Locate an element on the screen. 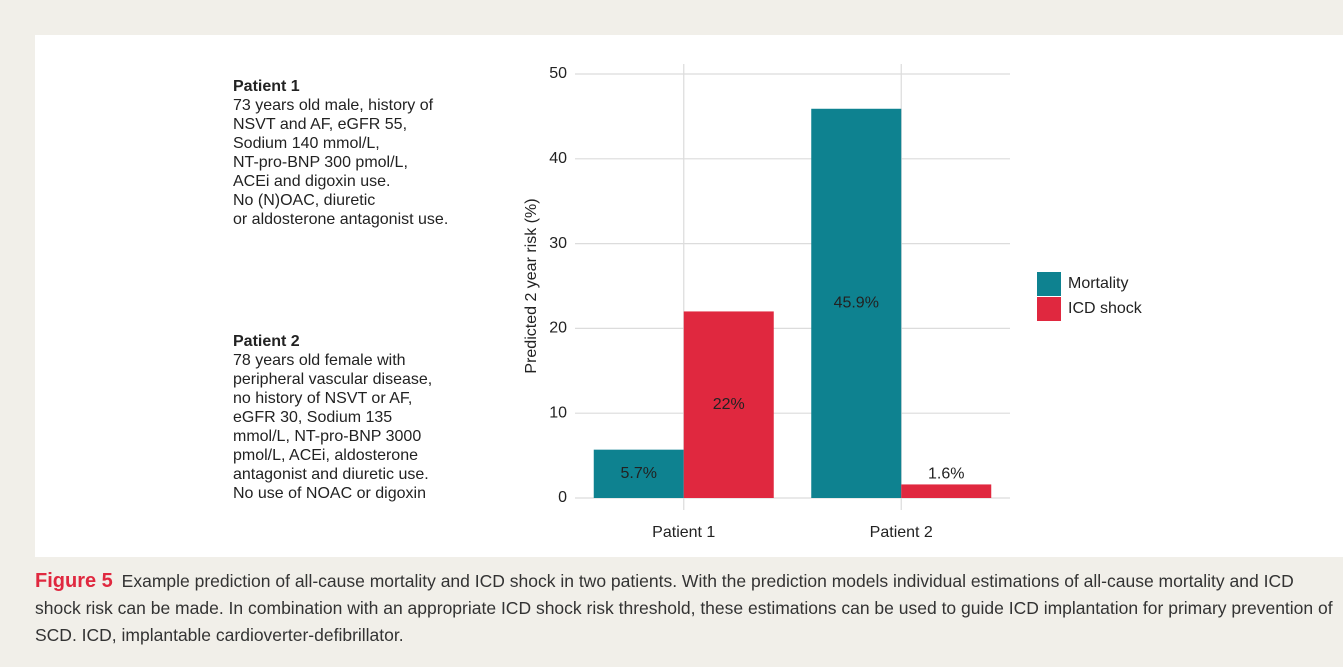 The image size is (1343, 667). patient-text: Sodium 140 mmol/L, is located at coordinates (306, 143).